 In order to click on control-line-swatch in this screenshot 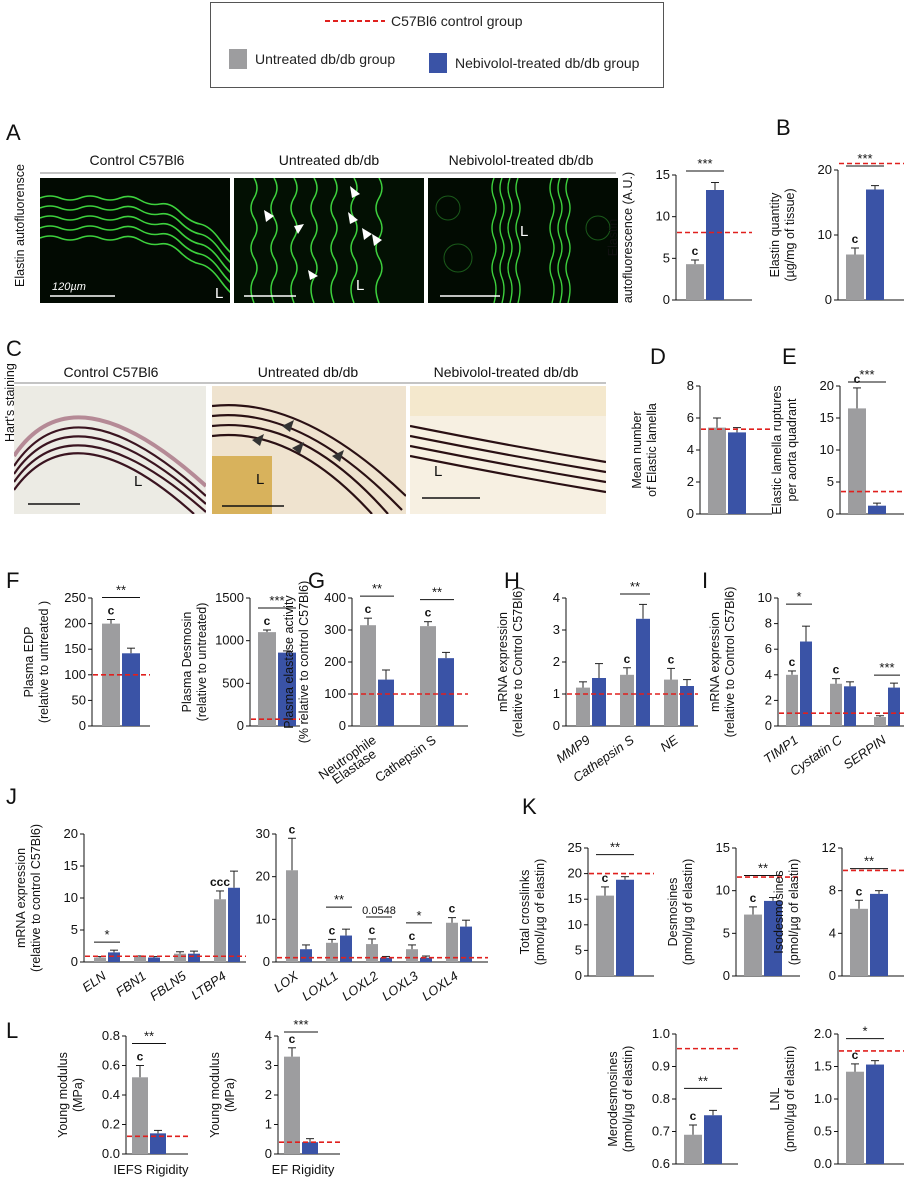, I will do `click(355, 21)`.